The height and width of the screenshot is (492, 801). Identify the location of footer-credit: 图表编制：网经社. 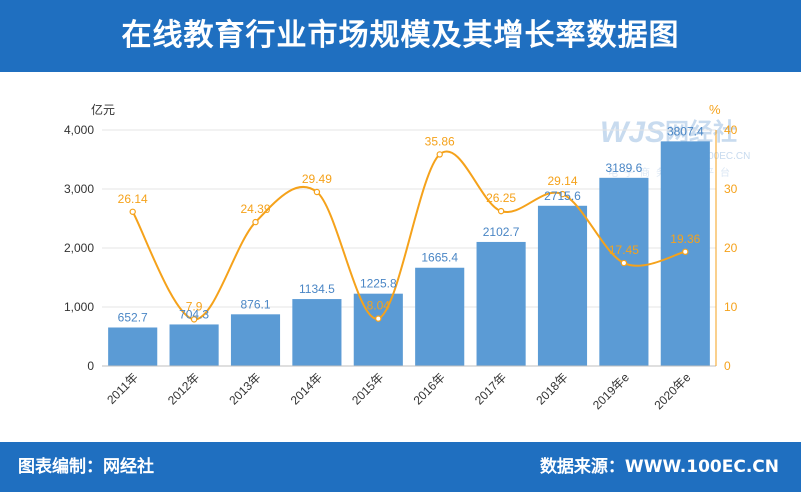
(86, 467).